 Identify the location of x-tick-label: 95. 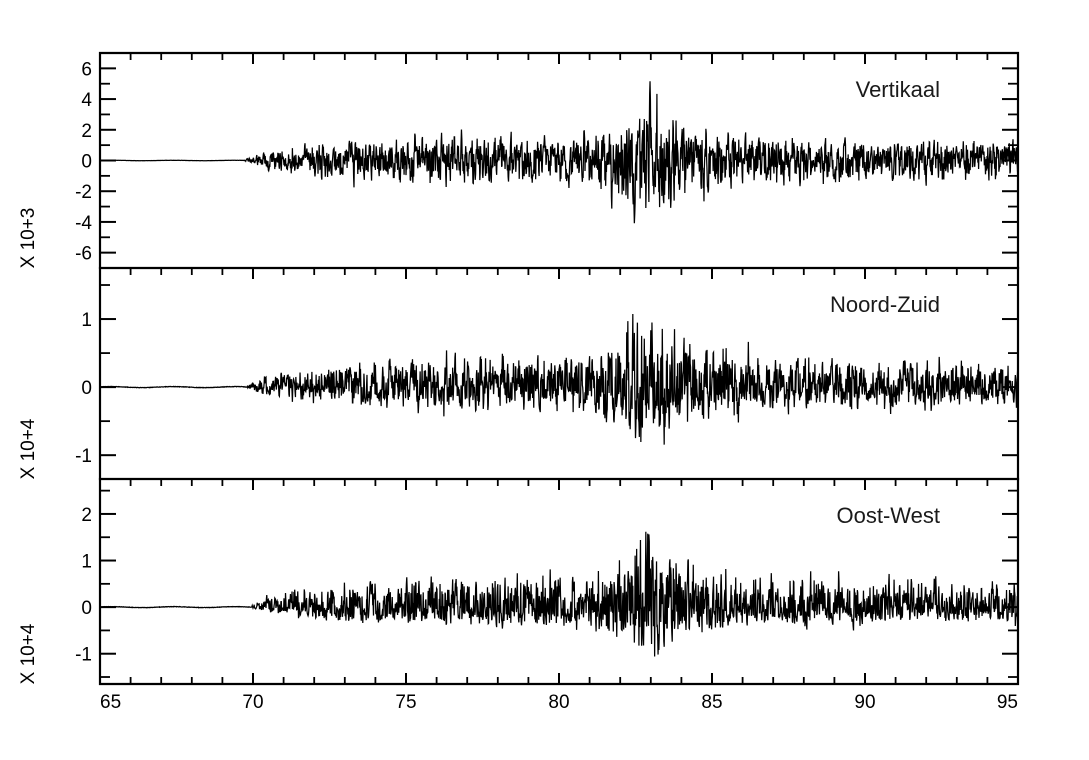
(1007, 702).